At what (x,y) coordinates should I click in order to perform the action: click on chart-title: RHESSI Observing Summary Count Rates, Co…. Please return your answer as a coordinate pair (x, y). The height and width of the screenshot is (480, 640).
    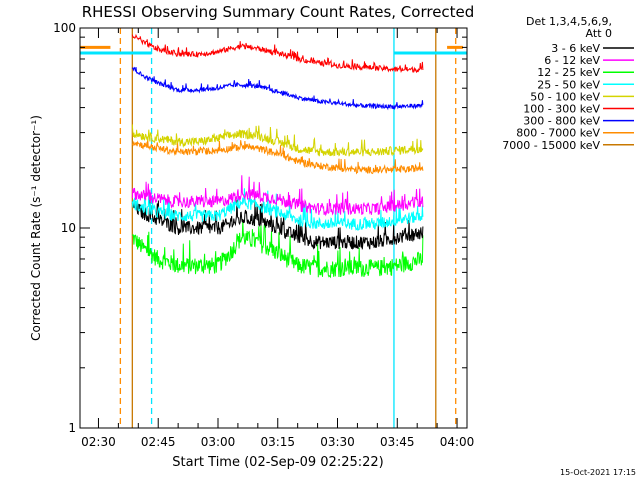
    Looking at the image, I should click on (278, 12).